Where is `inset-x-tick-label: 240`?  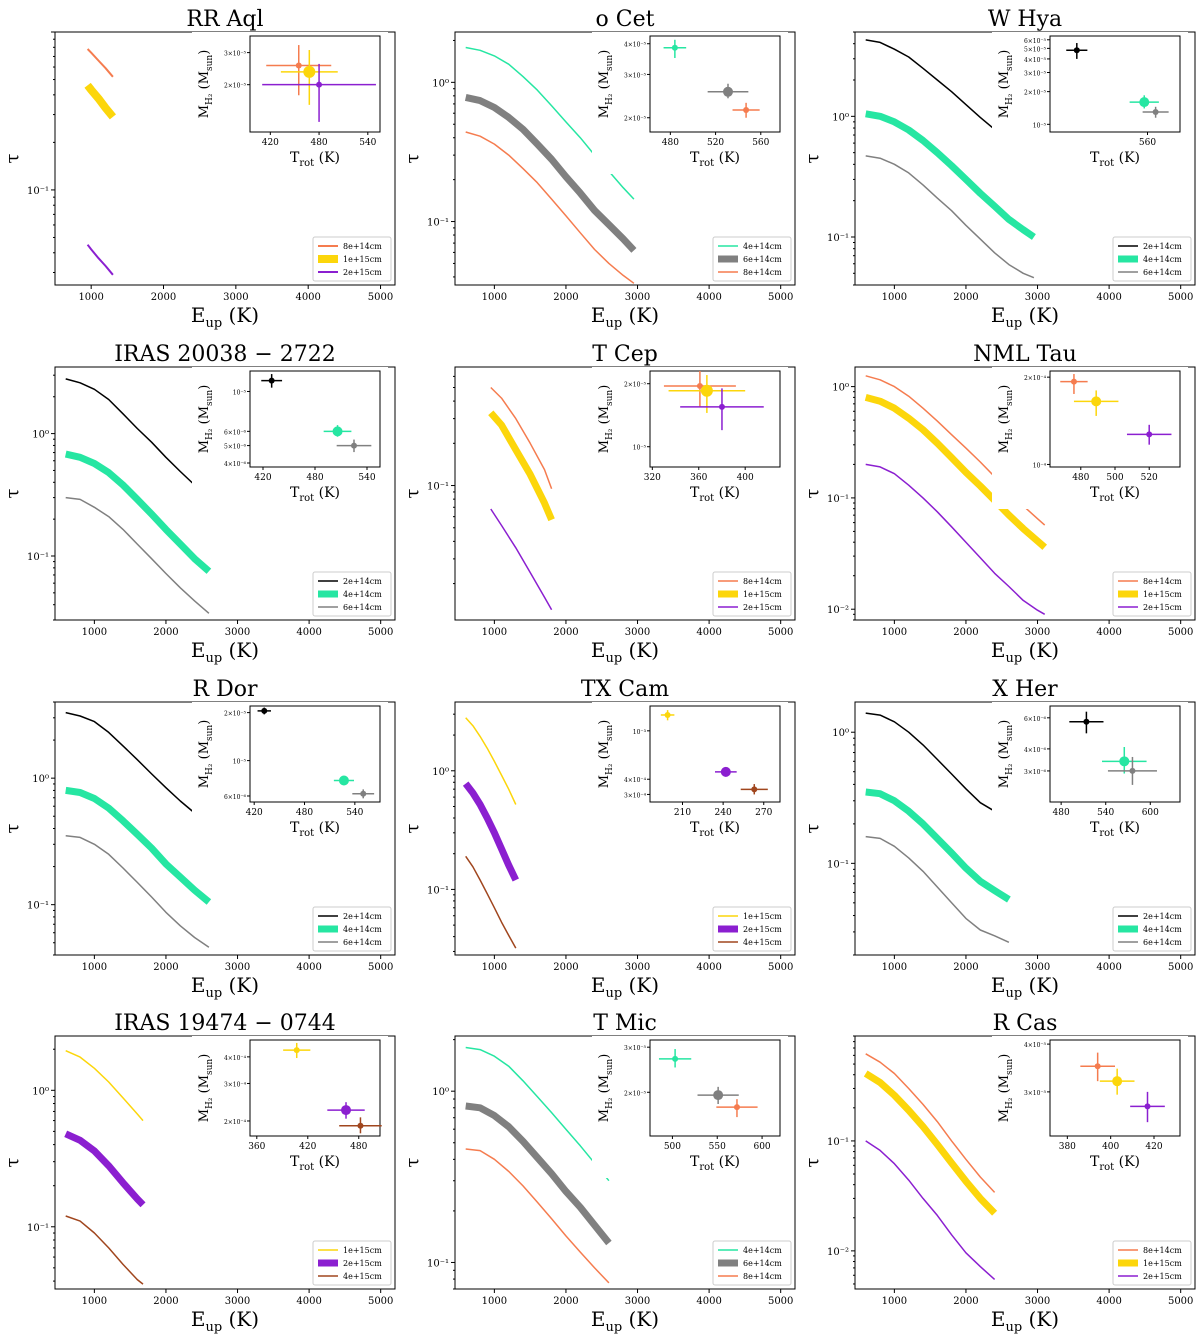 inset-x-tick-label: 240 is located at coordinates (723, 813).